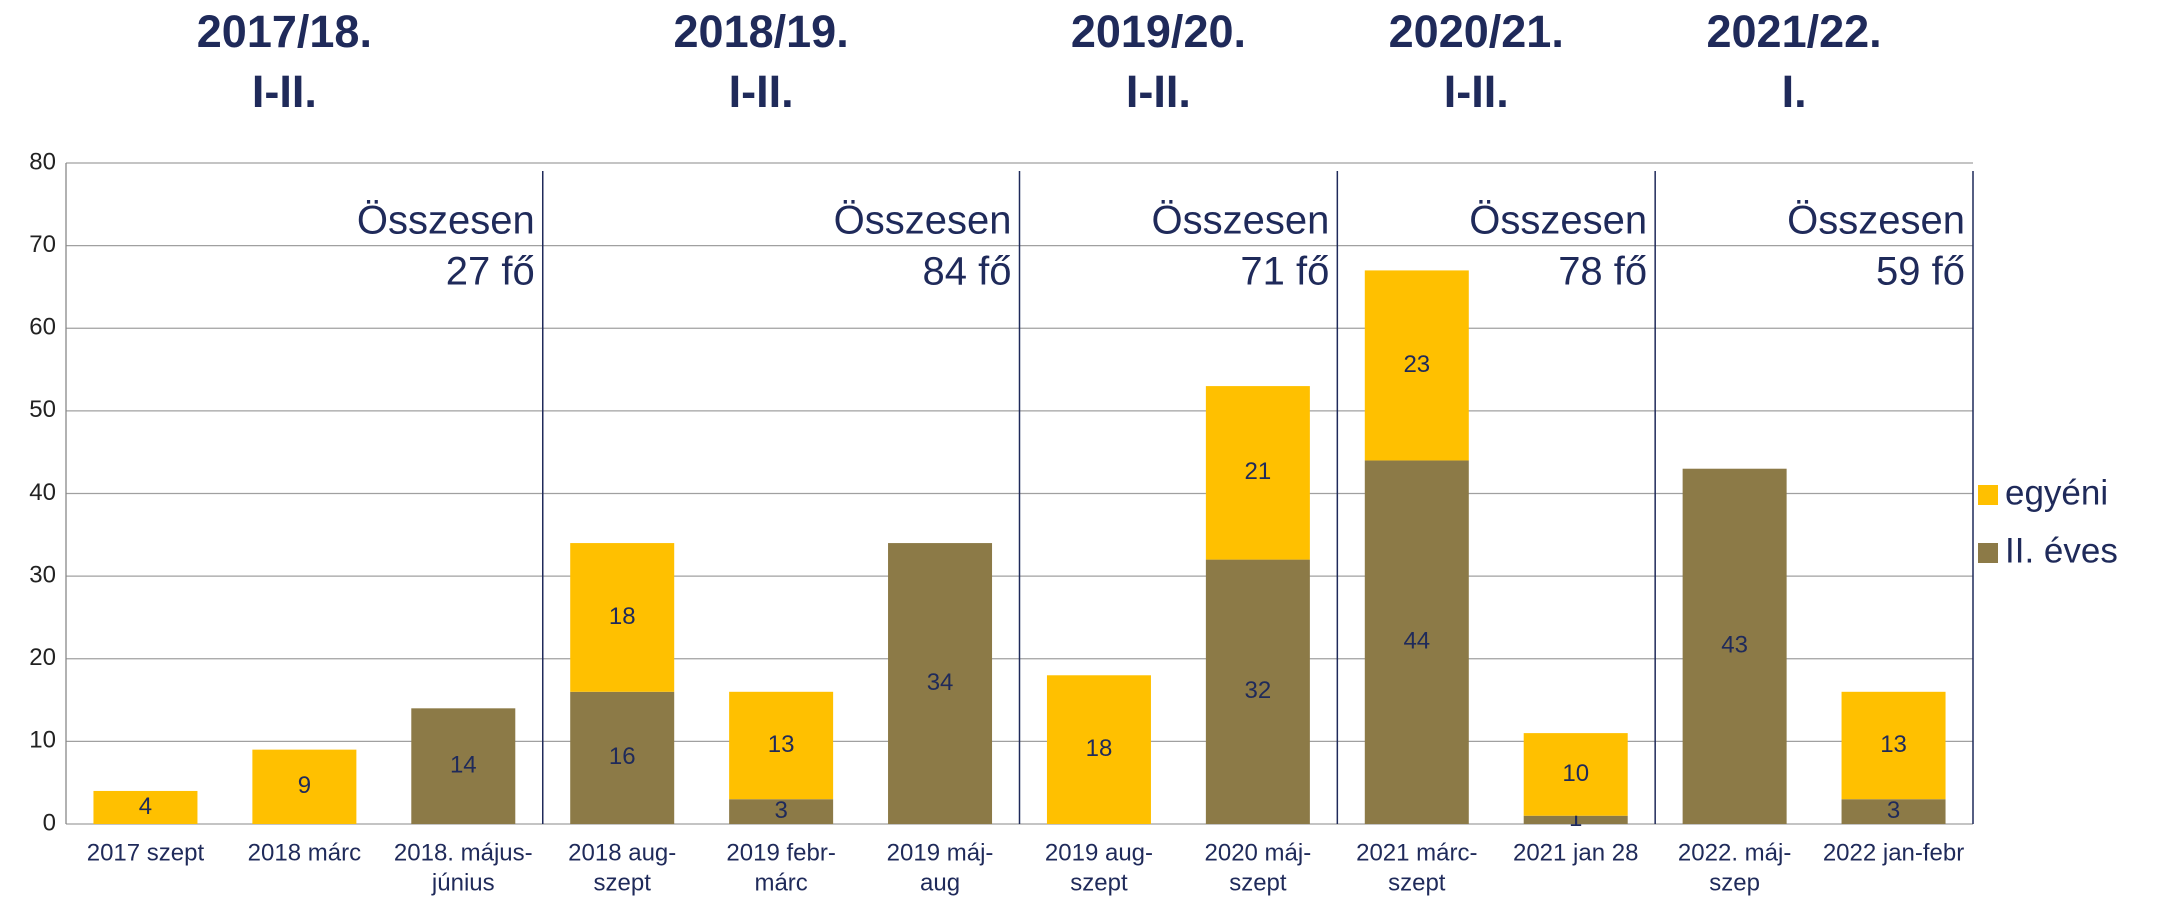  Describe the element at coordinates (463, 882) in the screenshot. I see `x-tick-label: június` at that location.